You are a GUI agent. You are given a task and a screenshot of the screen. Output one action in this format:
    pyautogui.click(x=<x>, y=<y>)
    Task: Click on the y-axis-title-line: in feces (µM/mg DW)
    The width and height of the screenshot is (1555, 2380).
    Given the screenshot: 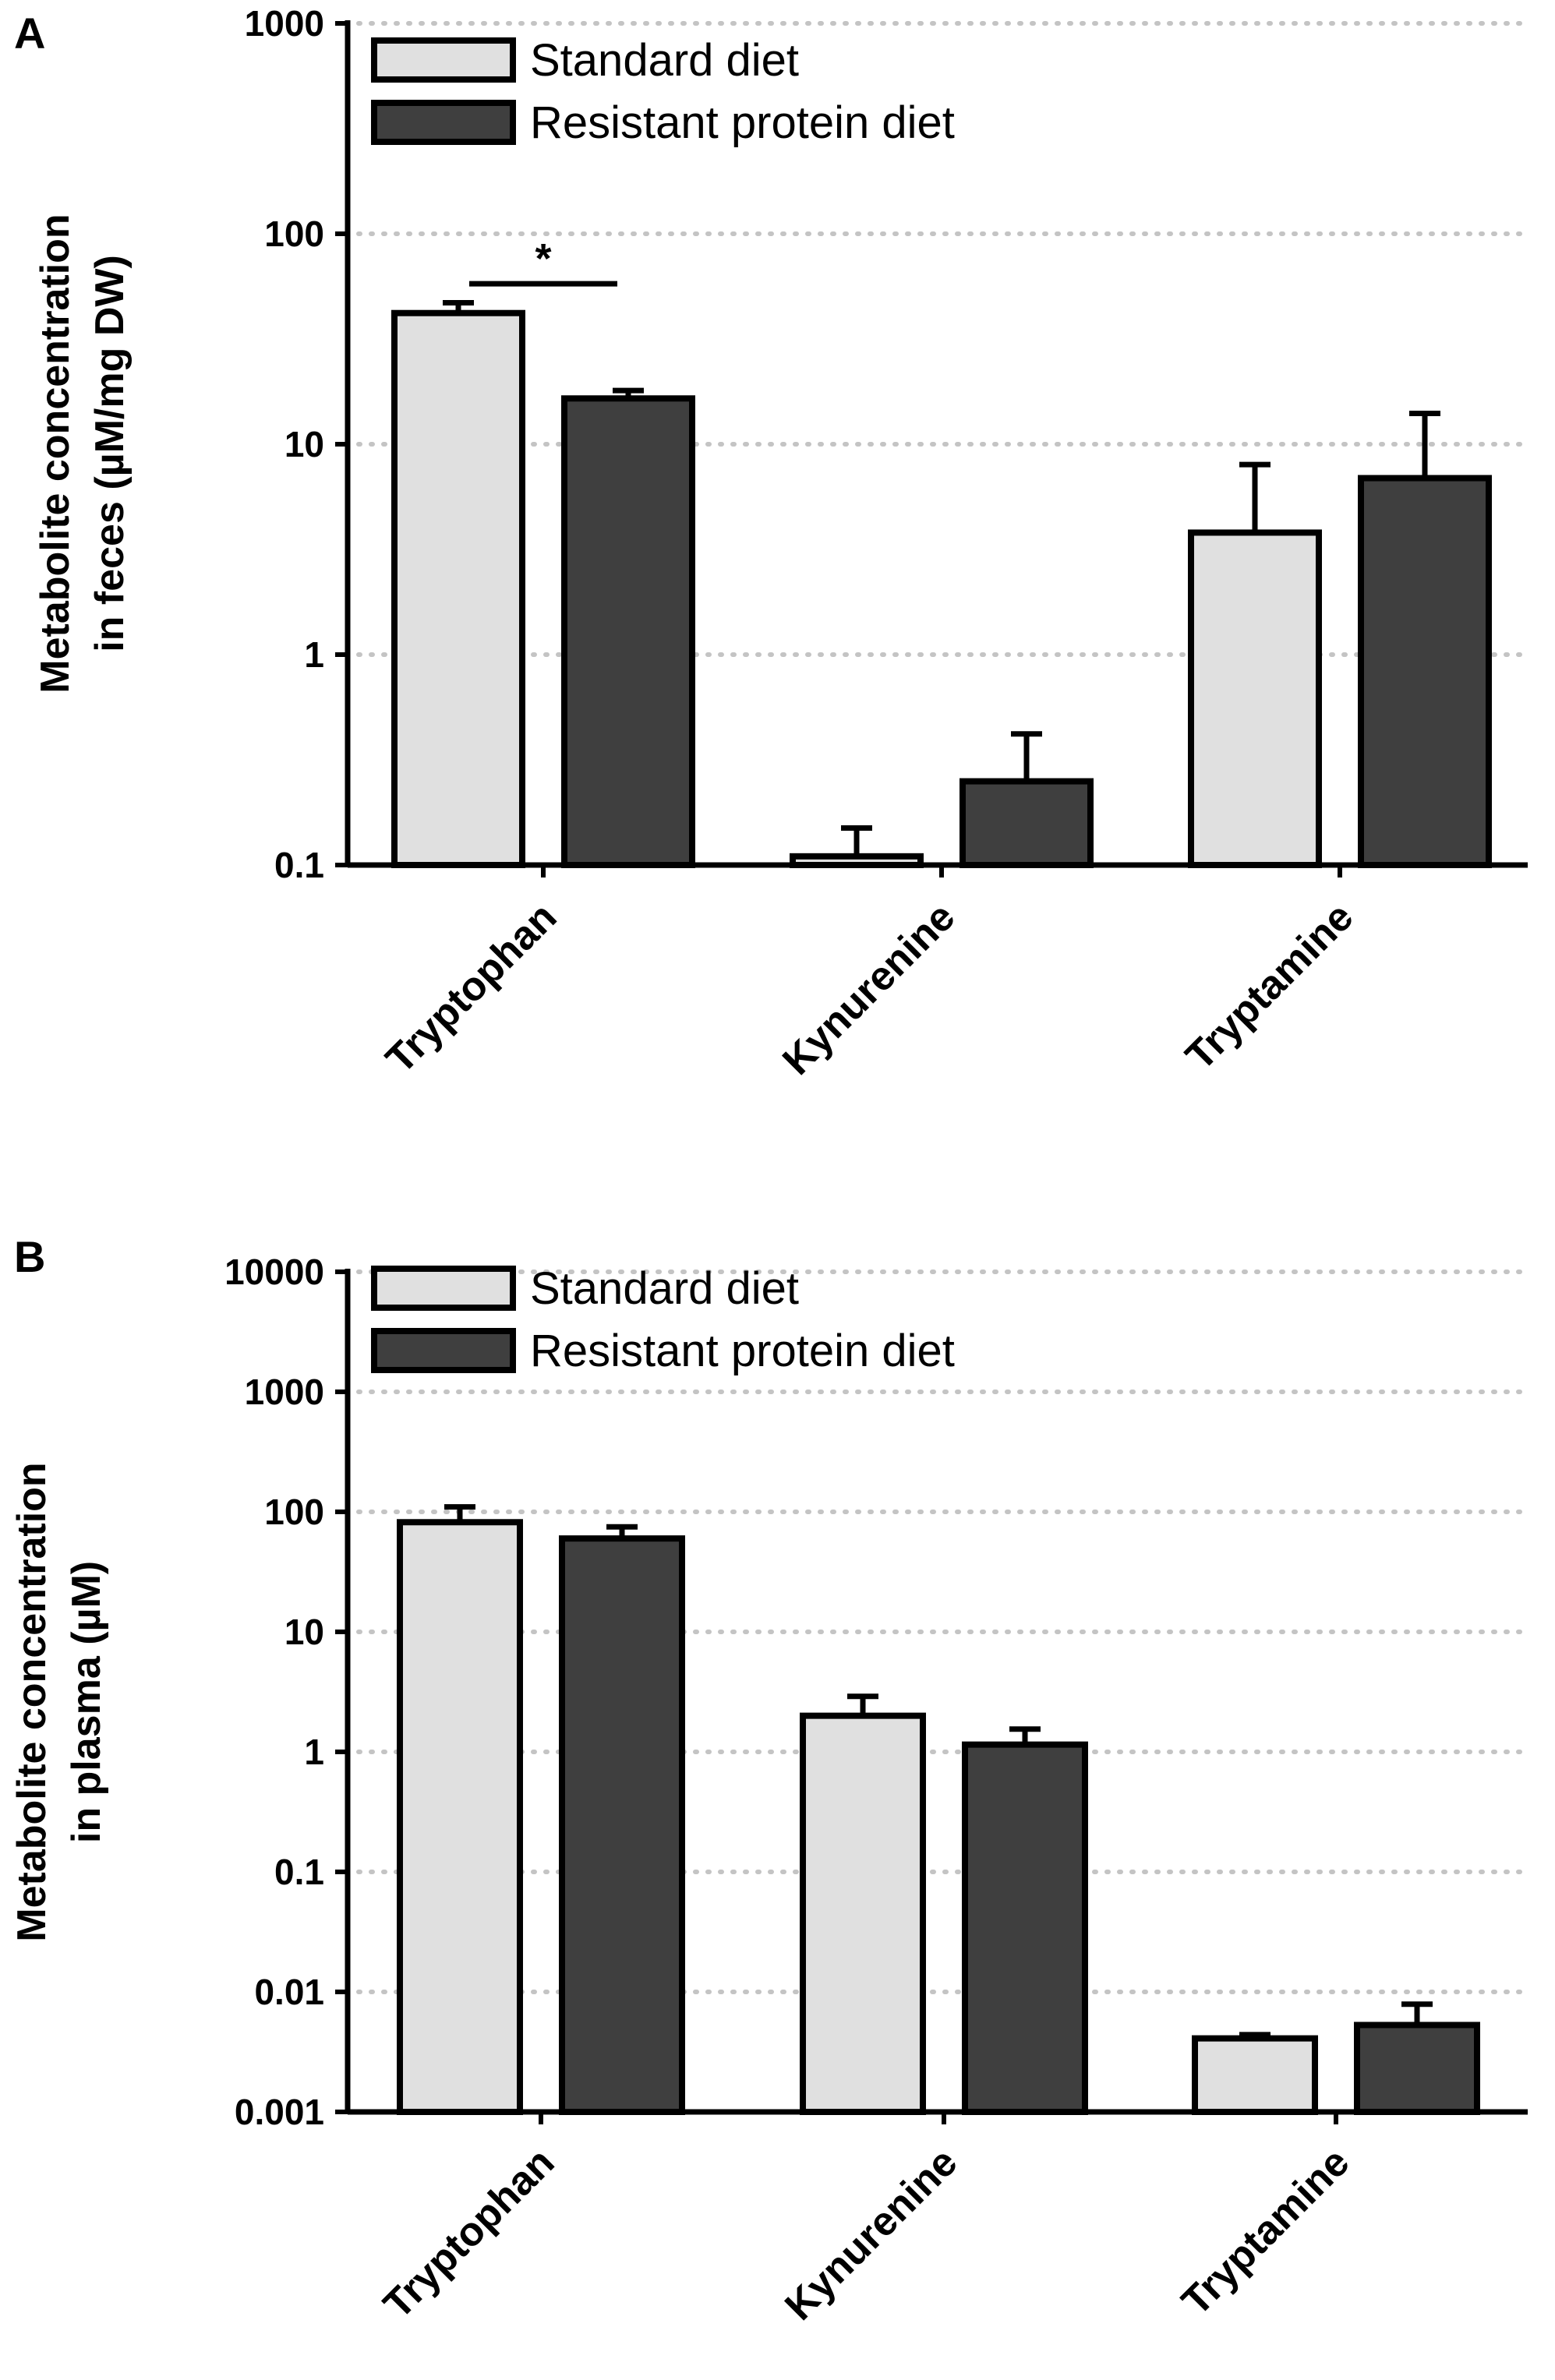 What is the action you would take?
    pyautogui.click(x=110, y=454)
    